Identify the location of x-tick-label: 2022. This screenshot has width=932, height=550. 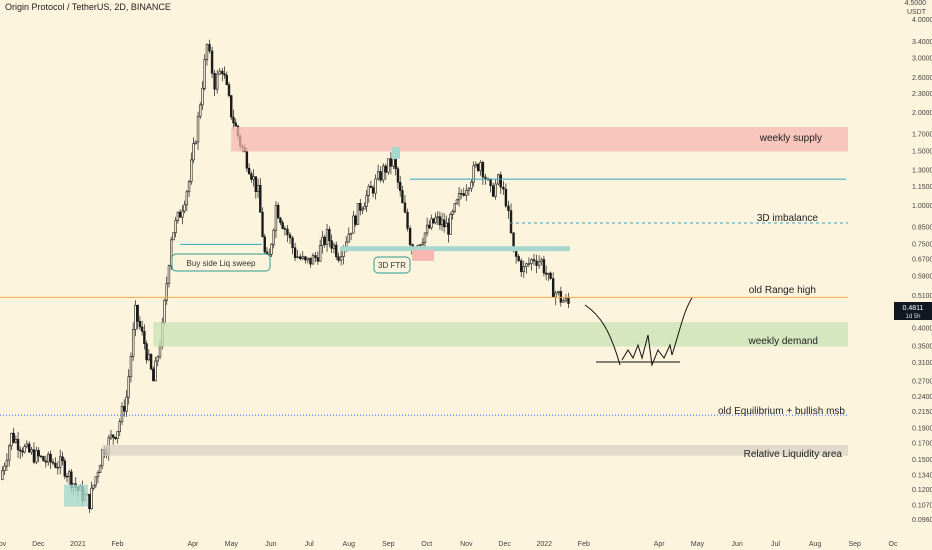
(544, 544).